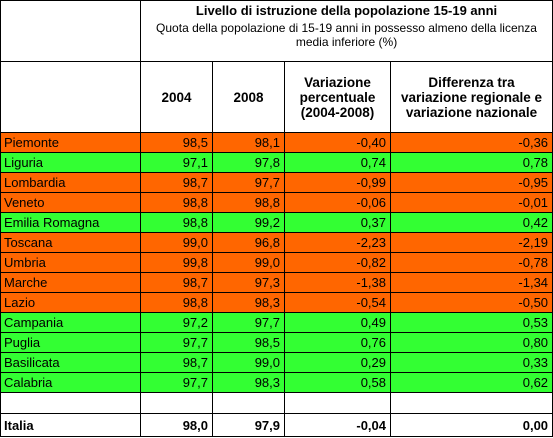  What do you see at coordinates (248, 342) in the screenshot?
I see `value-2008-cell: 98,5` at bounding box center [248, 342].